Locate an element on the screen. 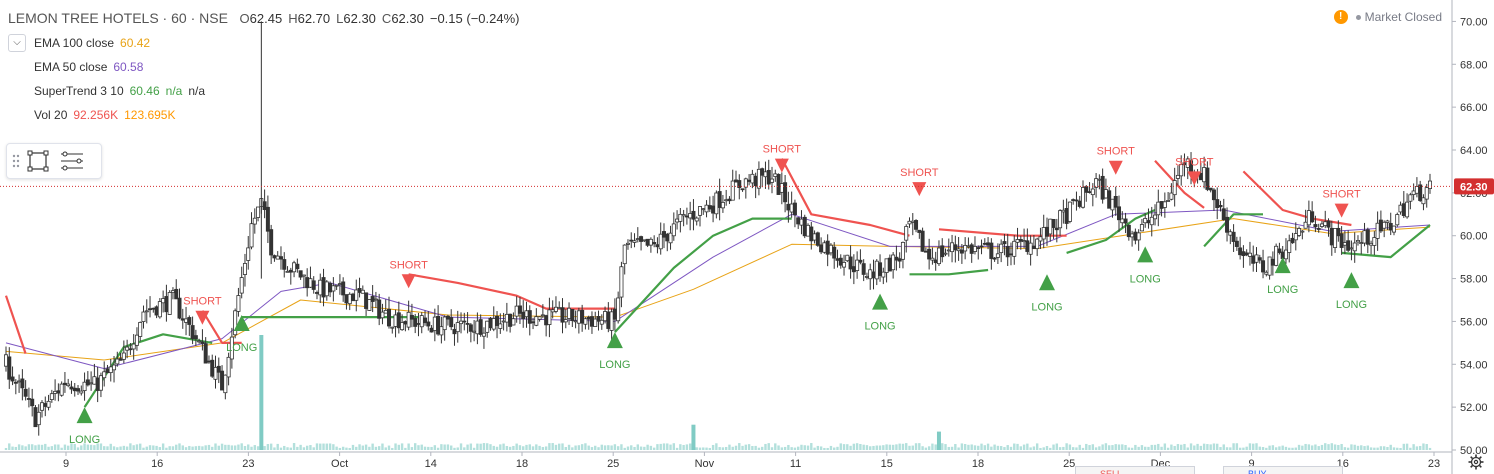 This screenshot has width=1494, height=474. price-tick-label: 54.00 is located at coordinates (1474, 365).